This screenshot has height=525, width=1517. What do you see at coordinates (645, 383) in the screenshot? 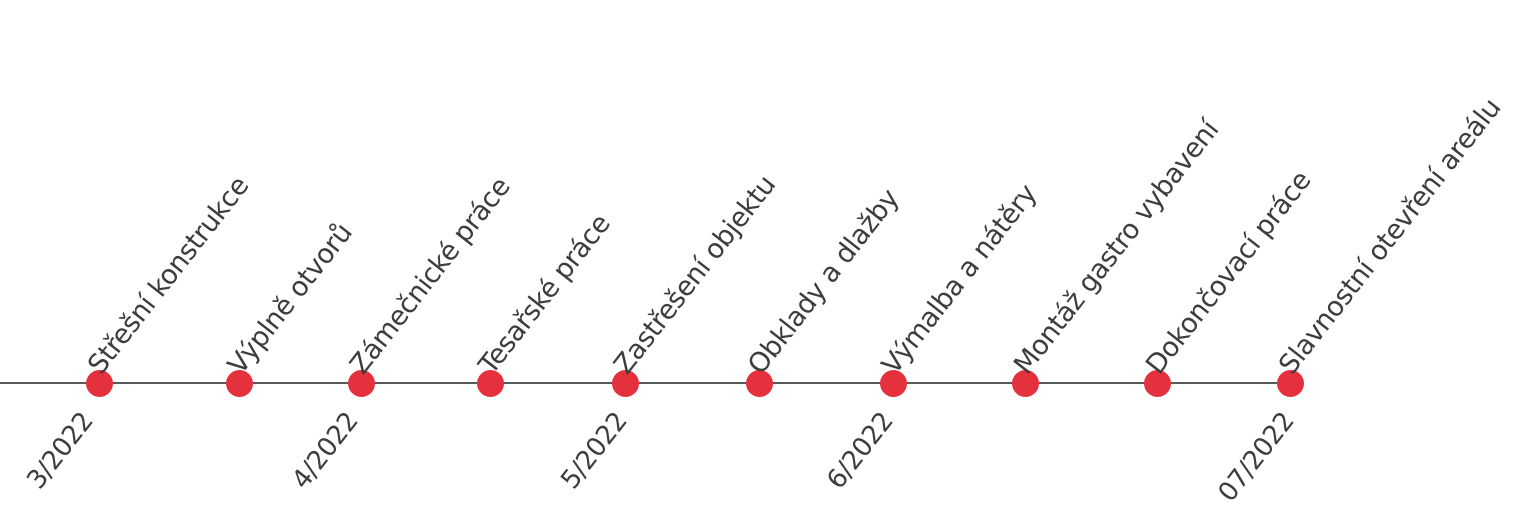
I see `timeline-axis-line` at bounding box center [645, 383].